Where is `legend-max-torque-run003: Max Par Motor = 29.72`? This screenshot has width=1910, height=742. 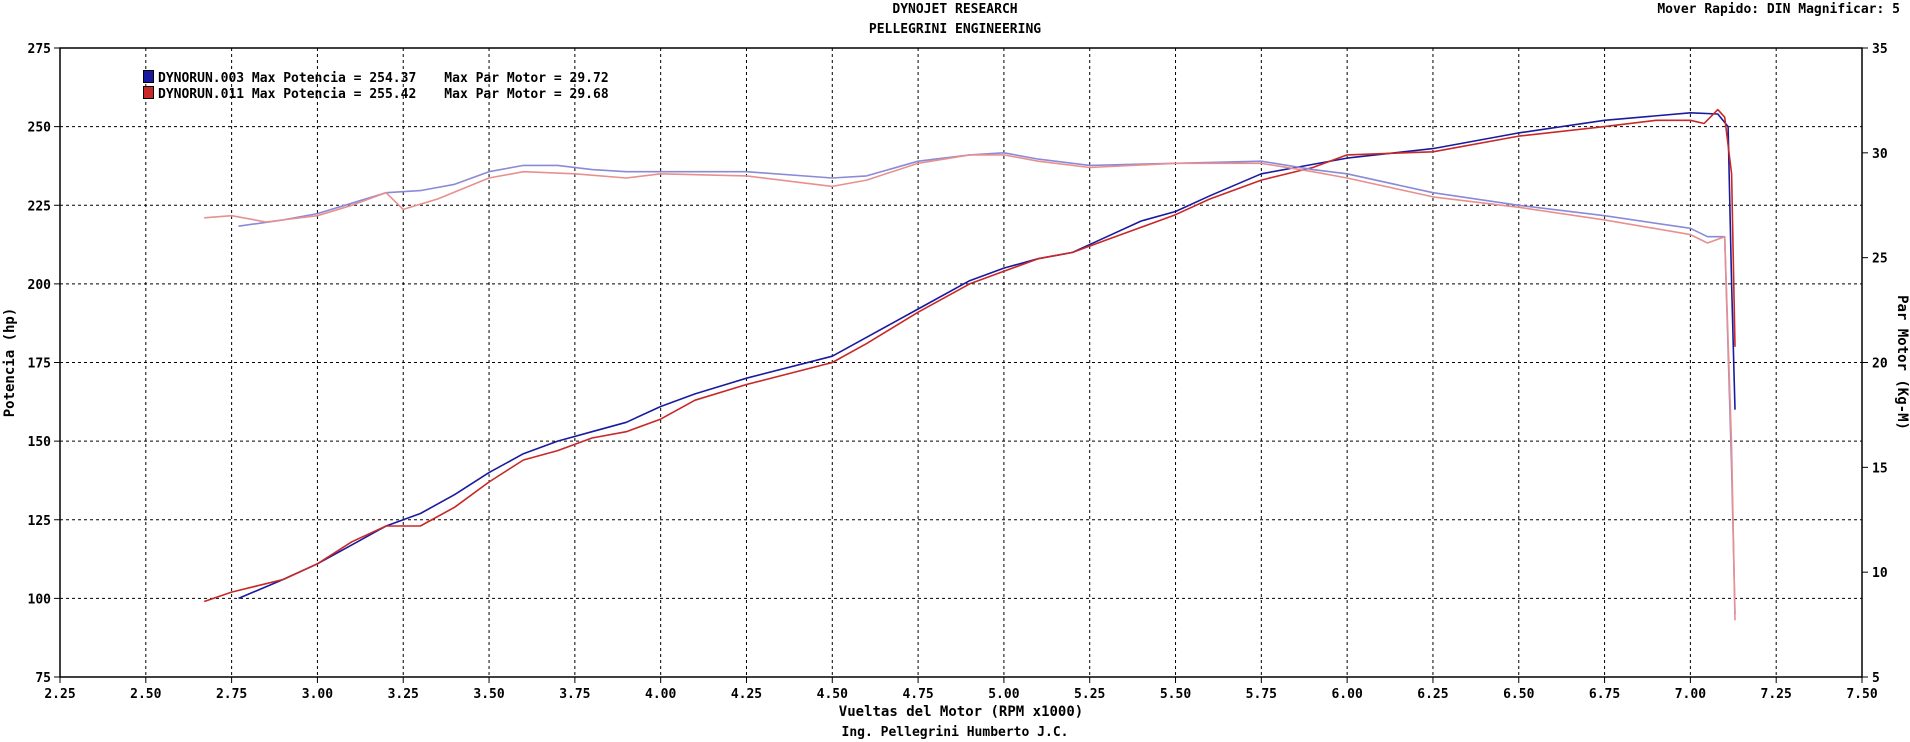
legend-max-torque-run003: Max Par Motor = 29.72 is located at coordinates (526, 78).